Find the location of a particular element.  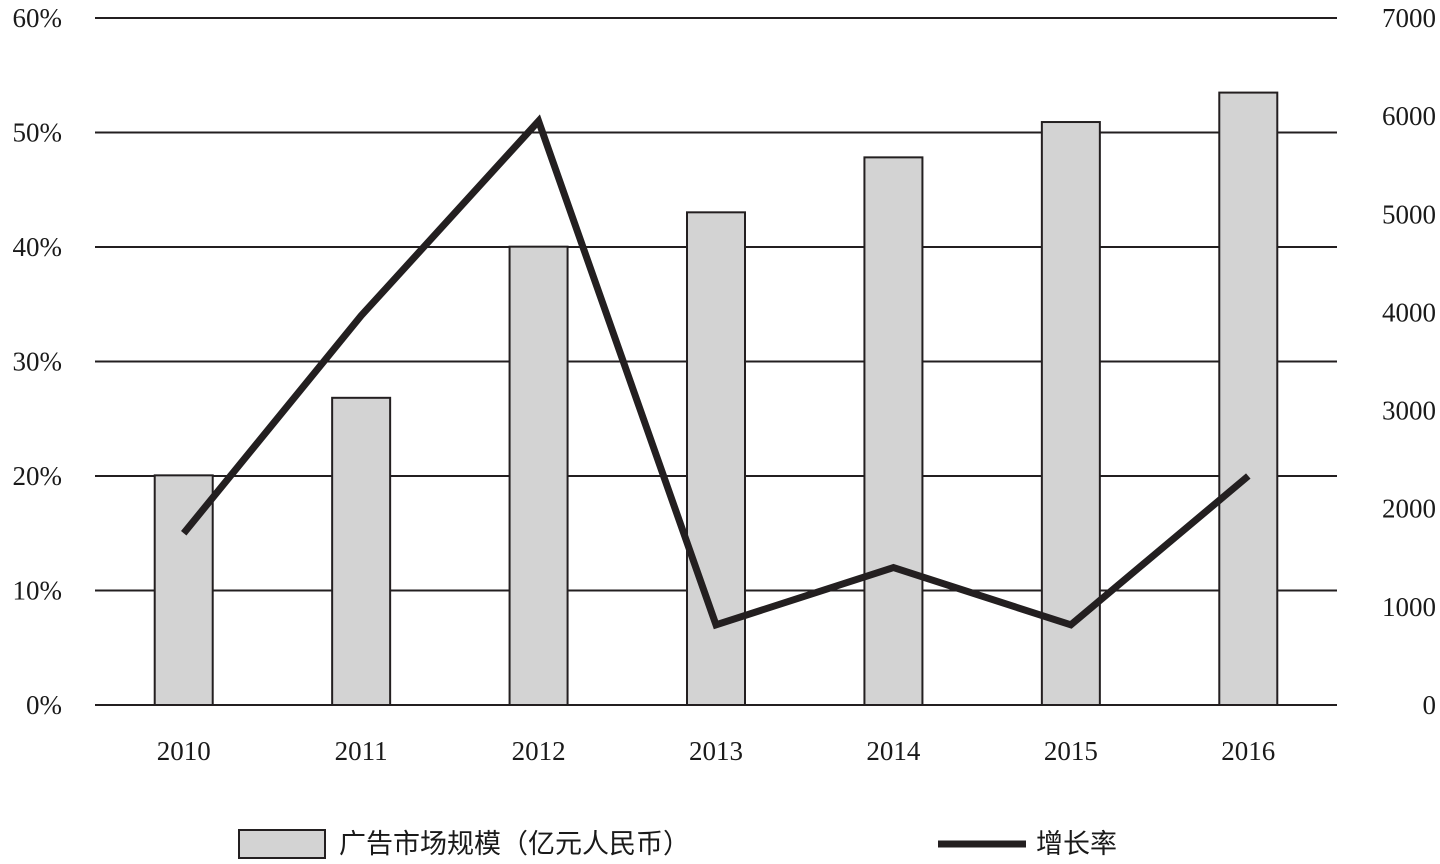

right-tick-label: 1000 is located at coordinates (1409, 607).